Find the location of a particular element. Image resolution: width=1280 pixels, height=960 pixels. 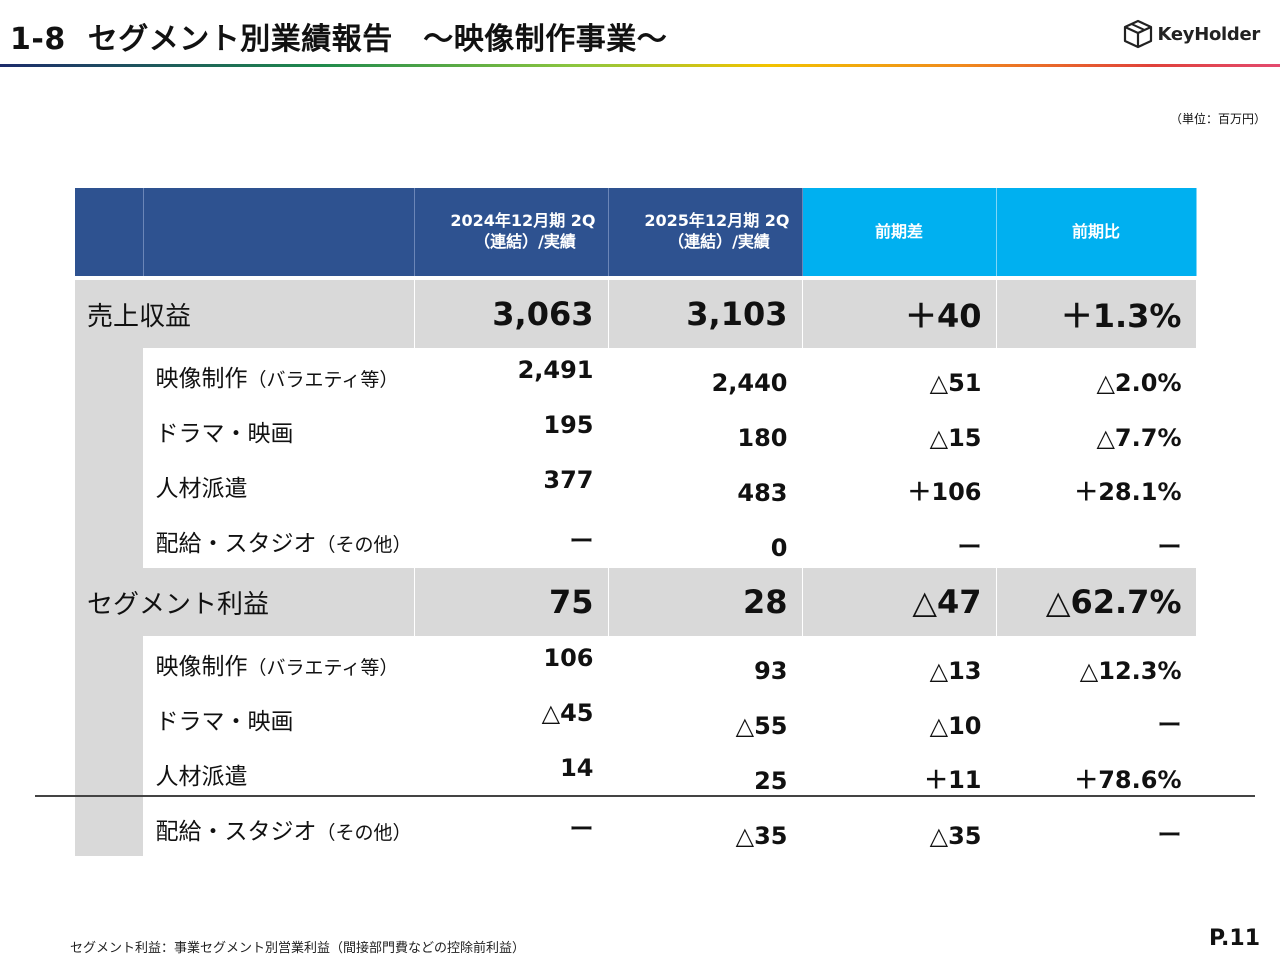

value-cell: 25 is located at coordinates (705, 773).